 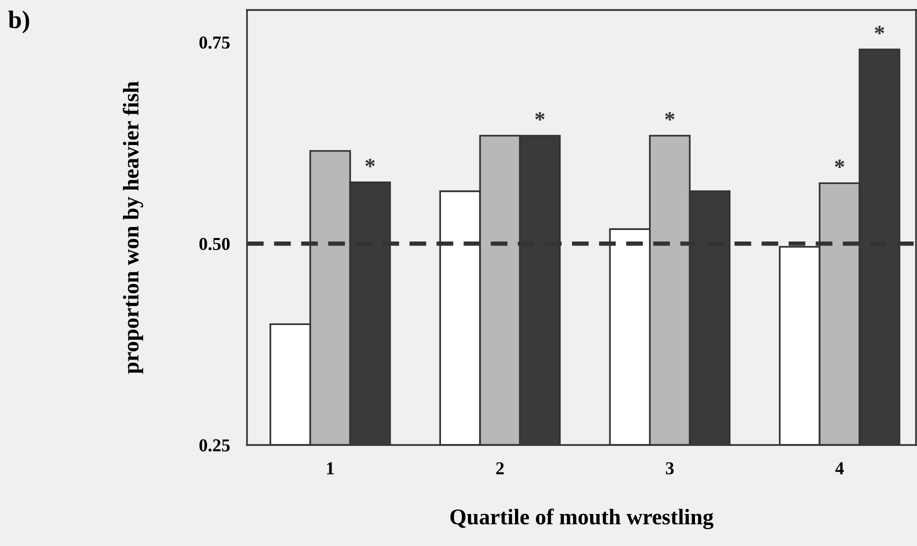 What do you see at coordinates (330, 468) in the screenshot?
I see `x-tick-label: 1` at bounding box center [330, 468].